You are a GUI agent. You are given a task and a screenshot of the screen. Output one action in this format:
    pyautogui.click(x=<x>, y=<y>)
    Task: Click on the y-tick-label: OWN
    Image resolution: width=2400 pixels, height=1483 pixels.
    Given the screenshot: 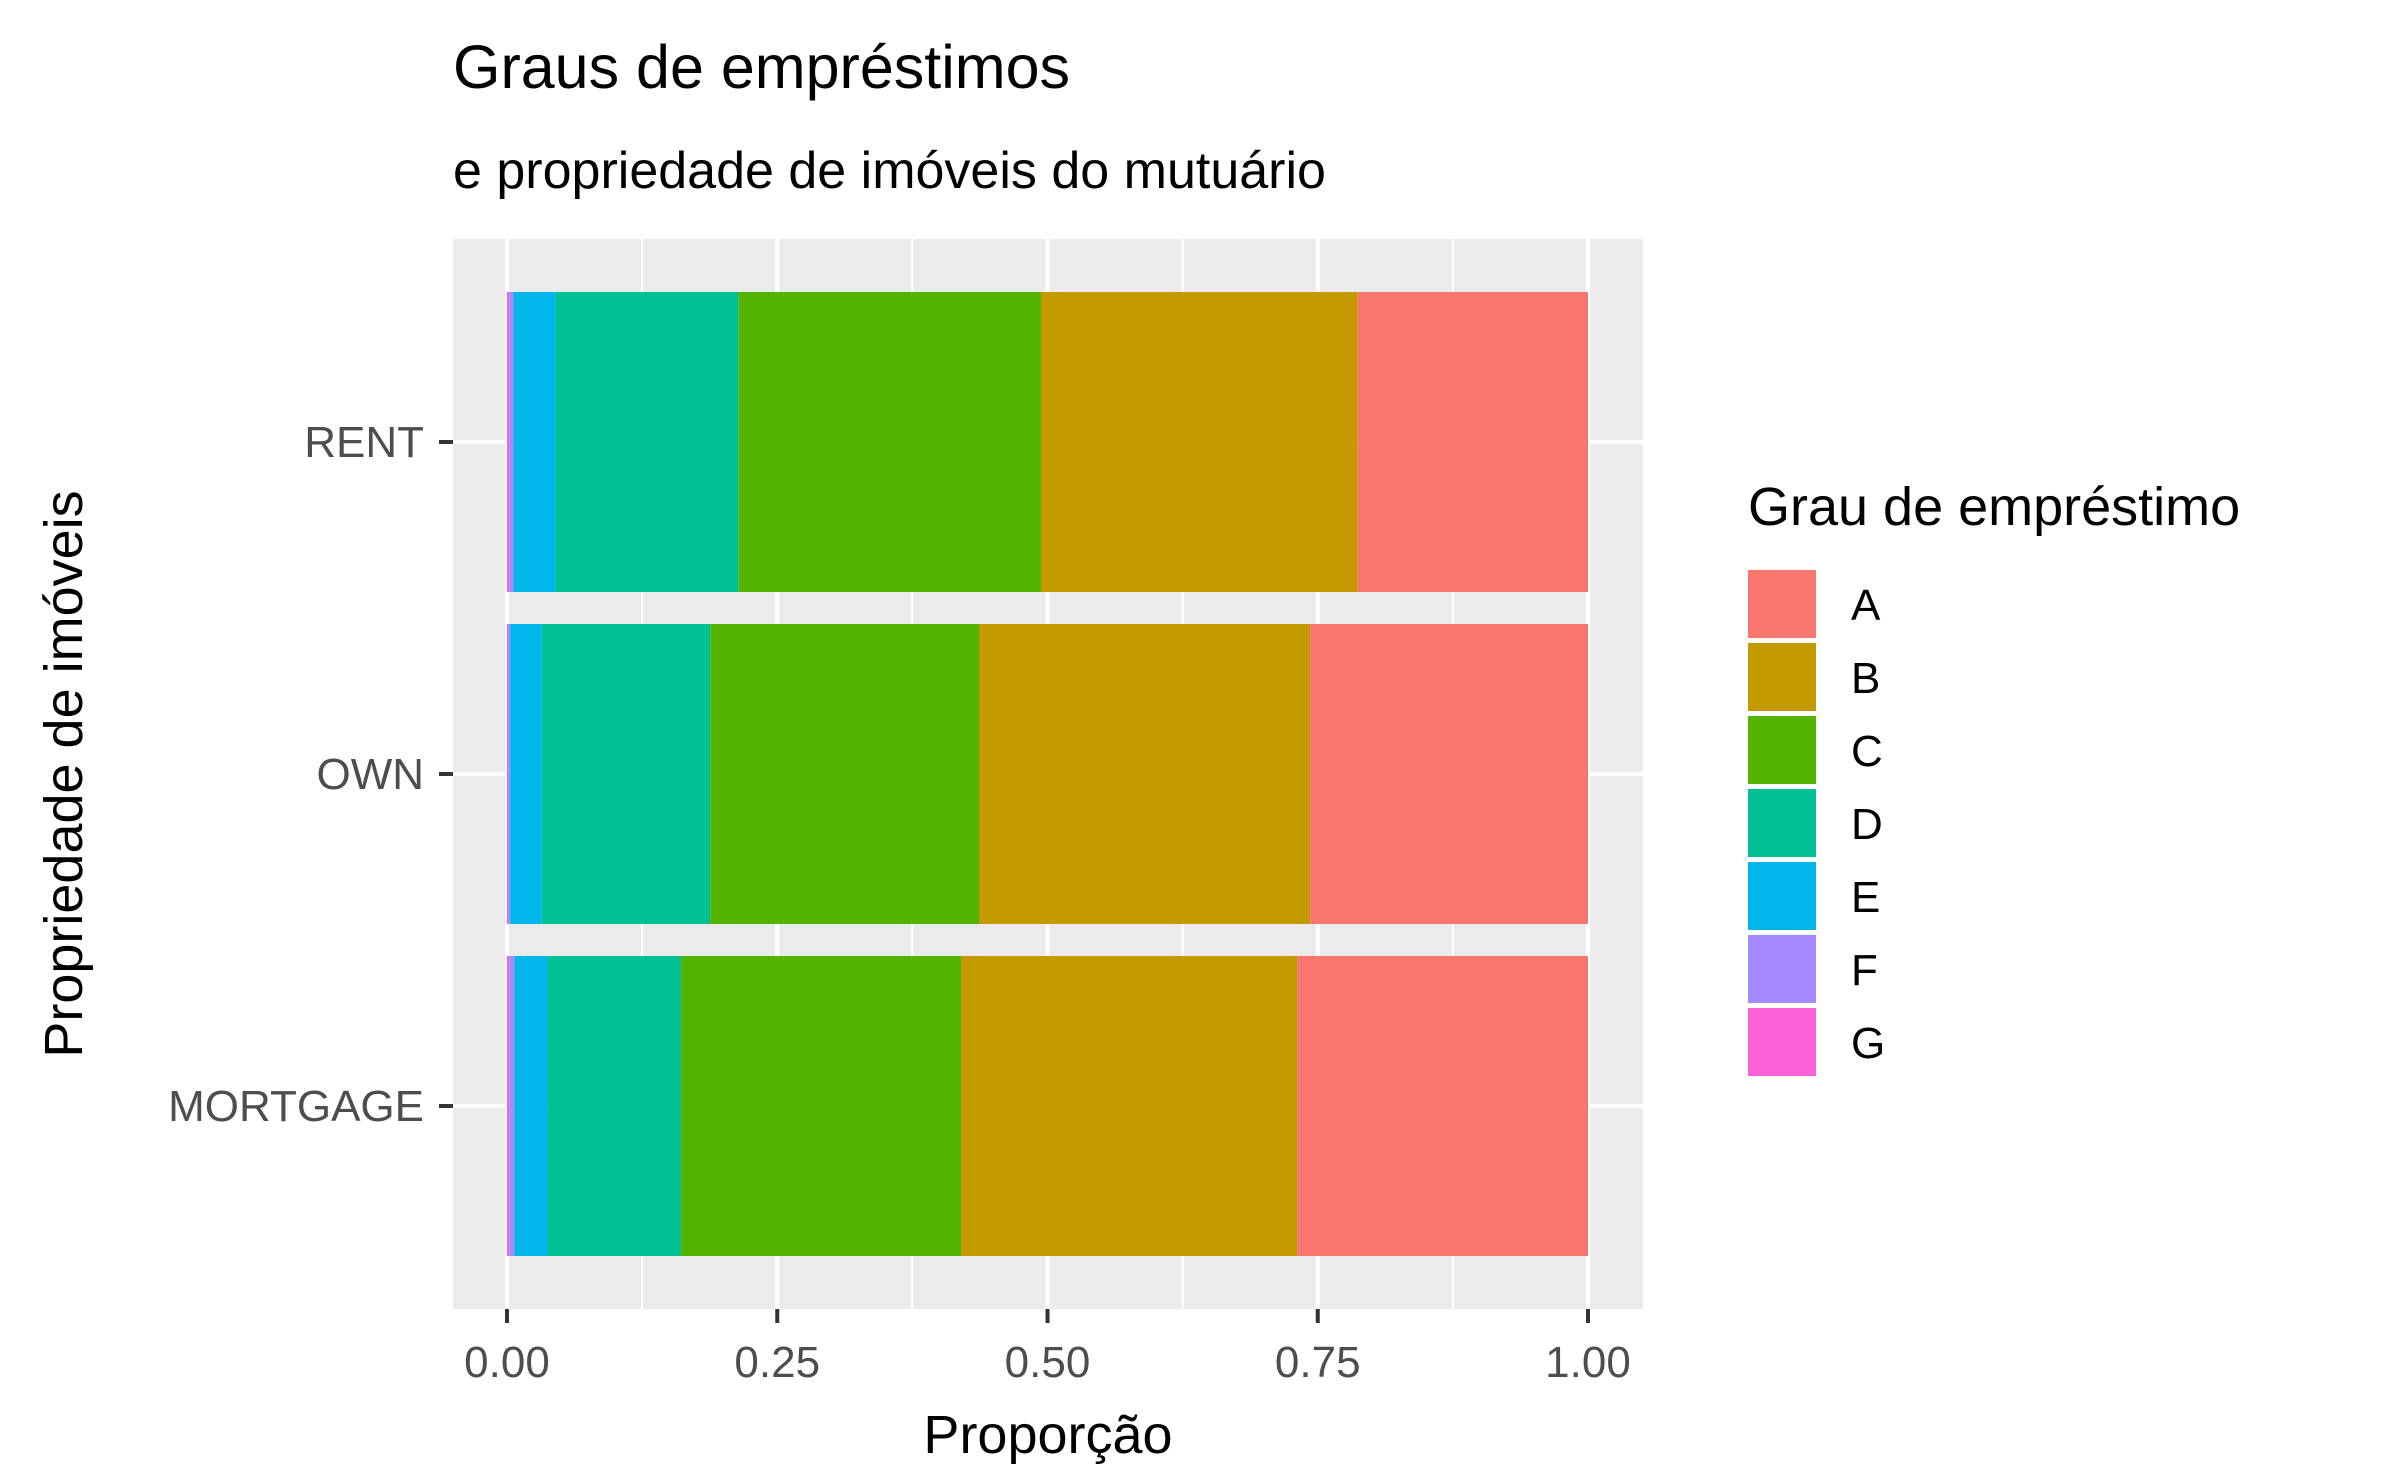 What is the action you would take?
    pyautogui.click(x=370, y=774)
    